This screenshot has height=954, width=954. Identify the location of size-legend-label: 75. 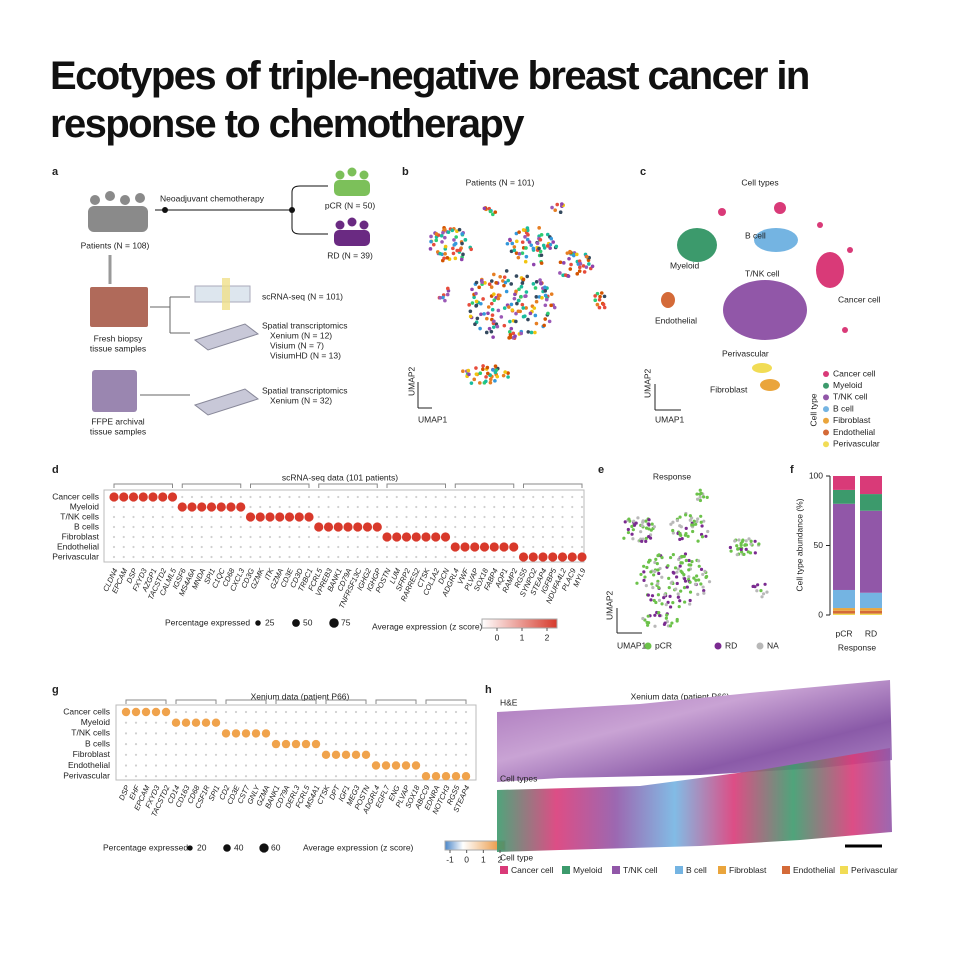
(346, 622).